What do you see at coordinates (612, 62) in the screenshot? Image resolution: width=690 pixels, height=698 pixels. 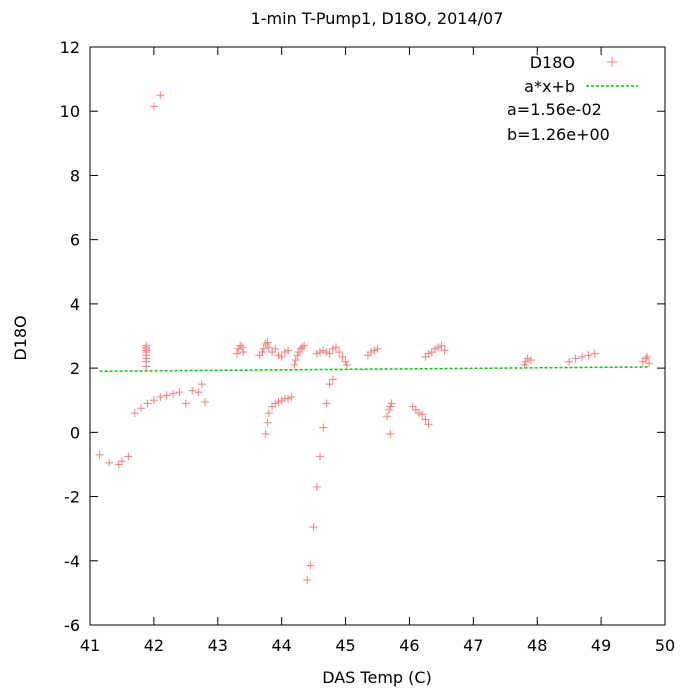 I see `legend-marker-d18o` at bounding box center [612, 62].